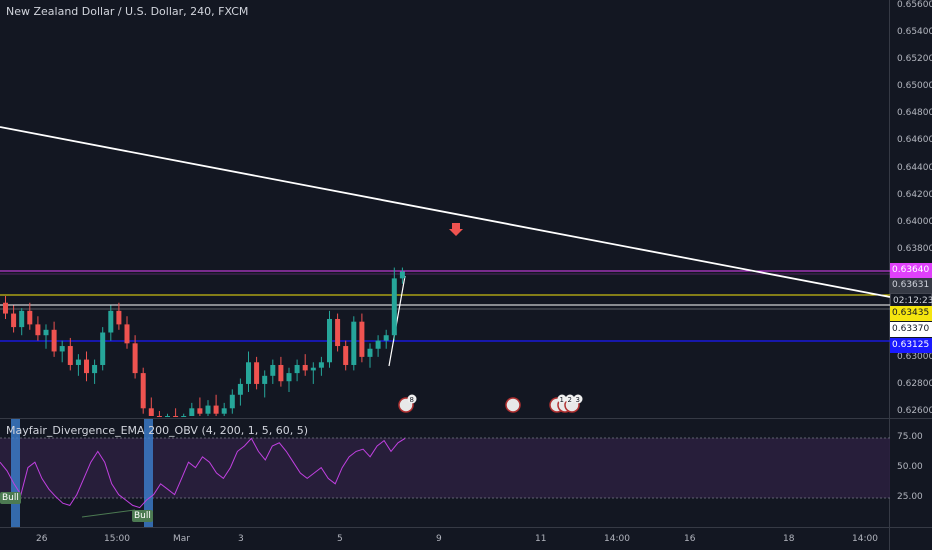 This screenshot has width=932, height=550. Describe the element at coordinates (914, 140) in the screenshot. I see `y-tick: 0.64600` at that location.